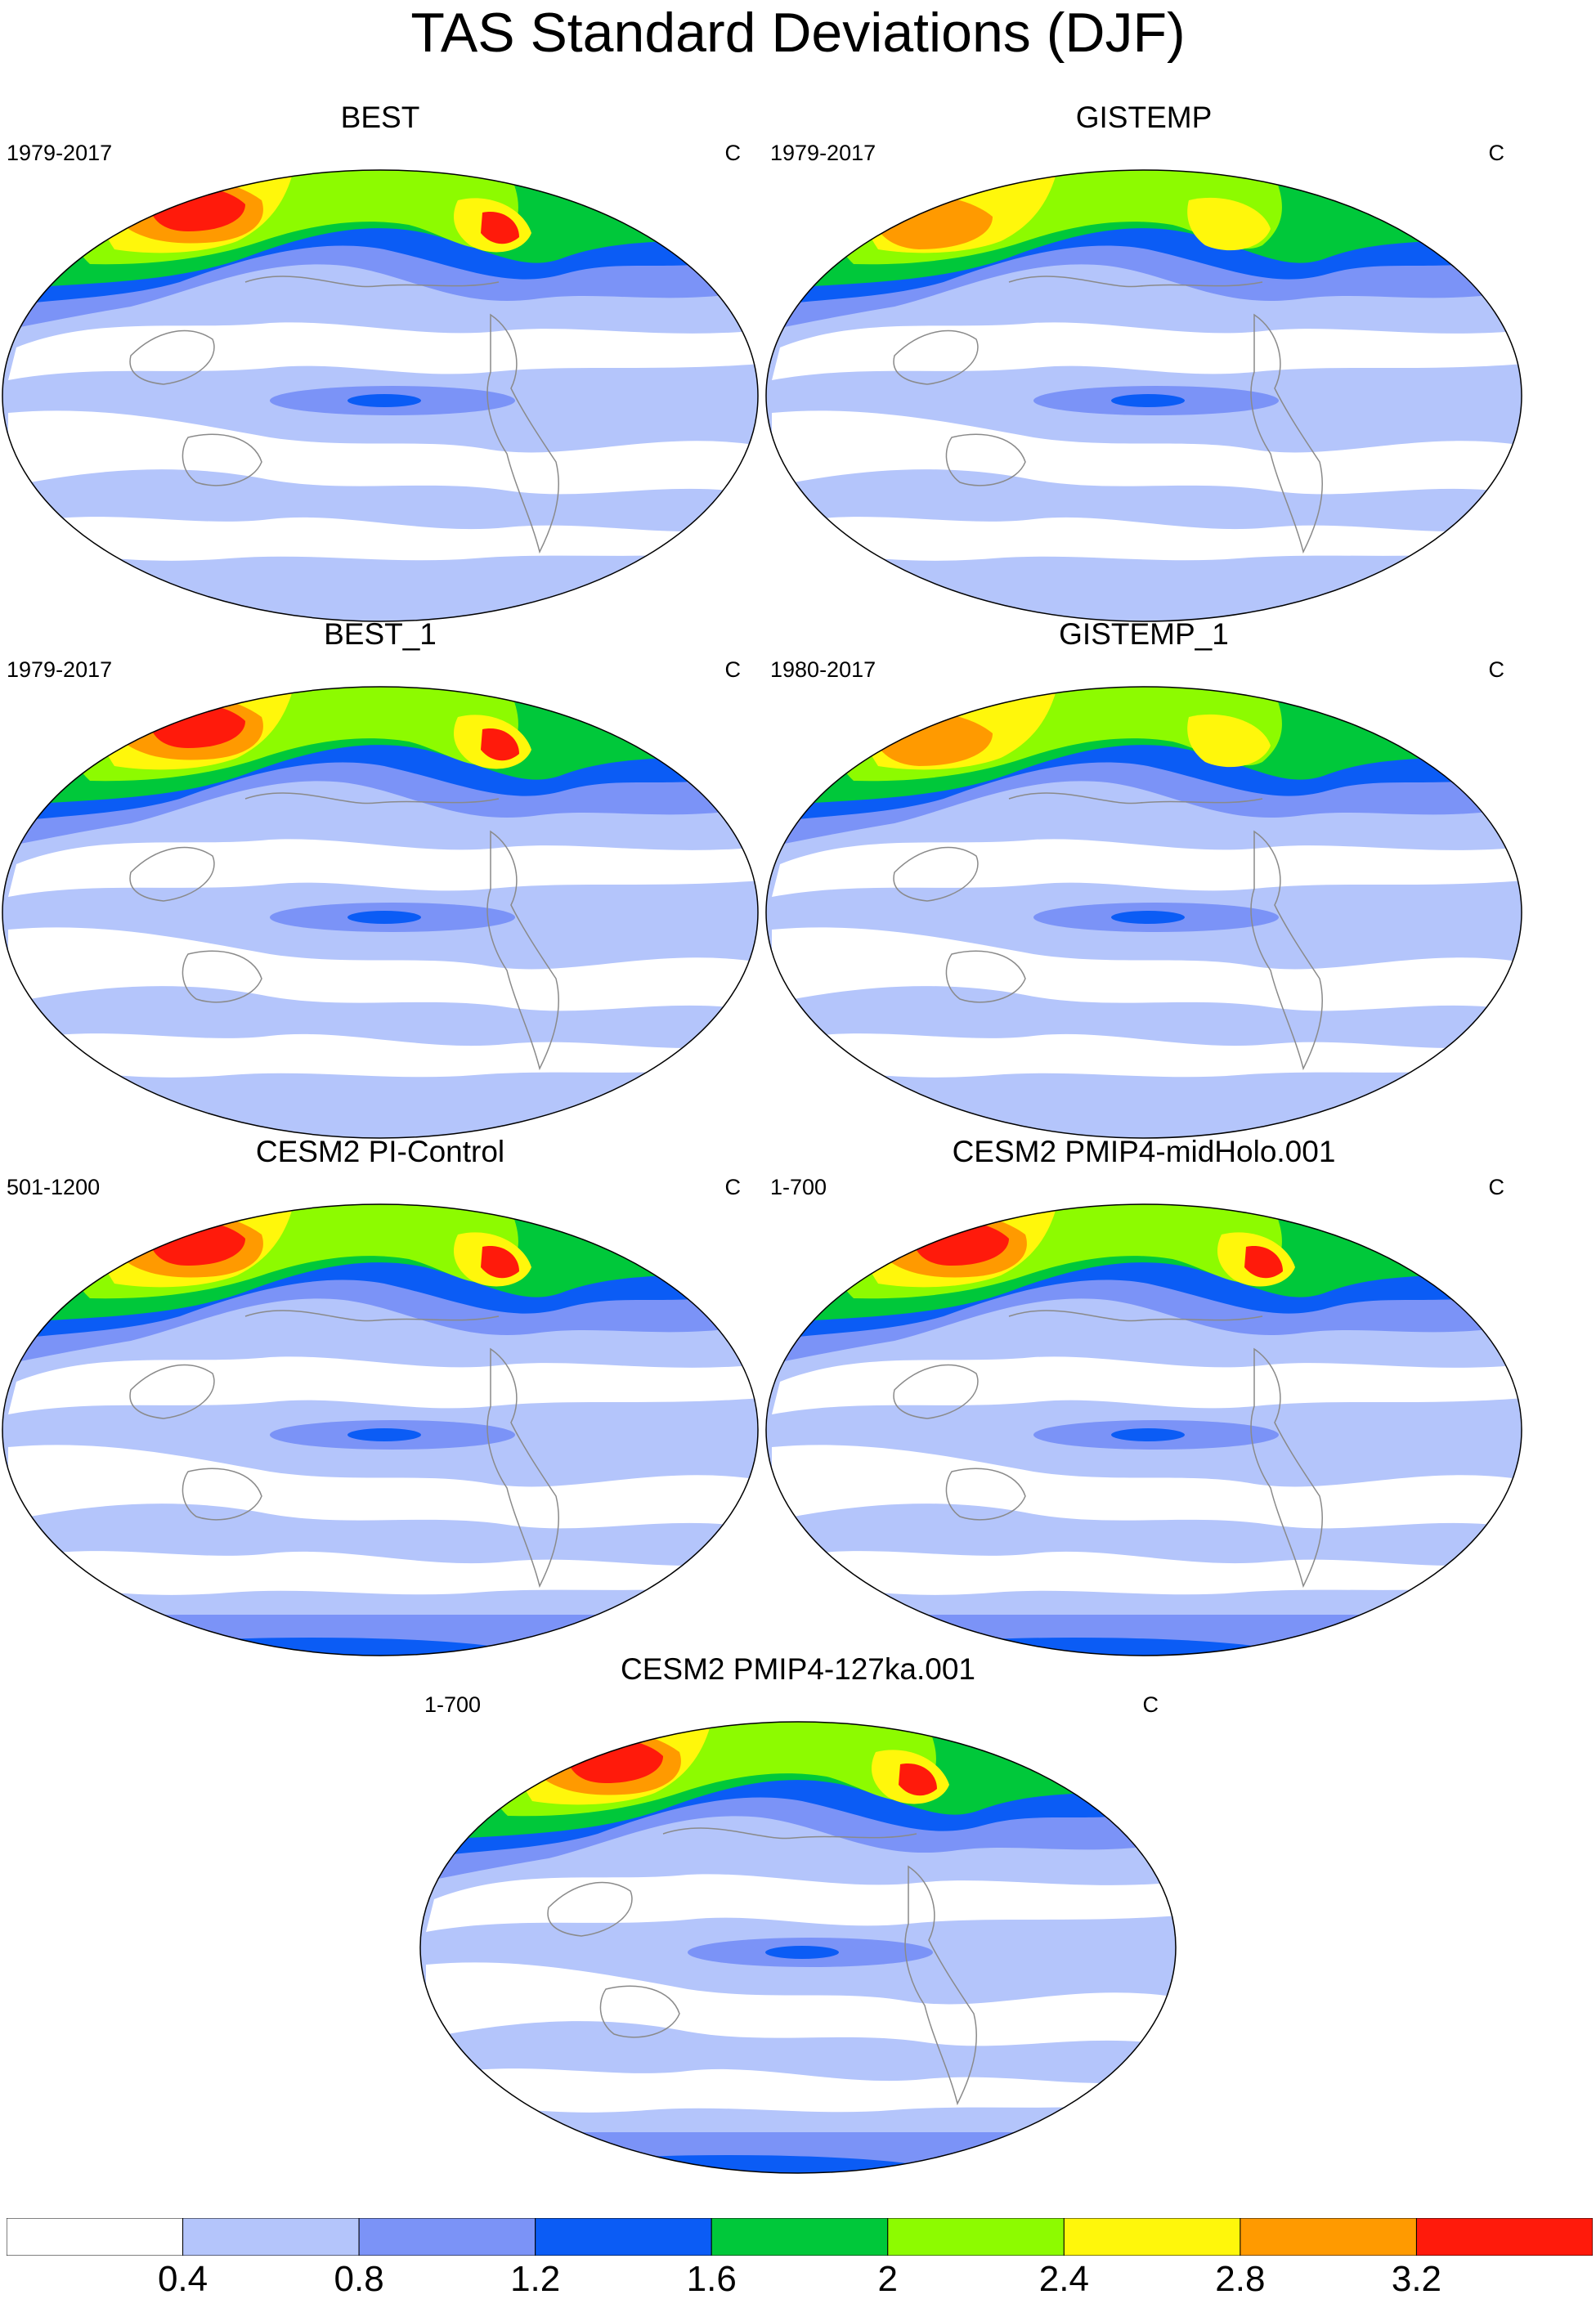 The image size is (1596, 2299). I want to click on map-panel-cesm2-127ka: CESM2 PMIP4-127ka.001 1-700 C, so click(798, 1914).